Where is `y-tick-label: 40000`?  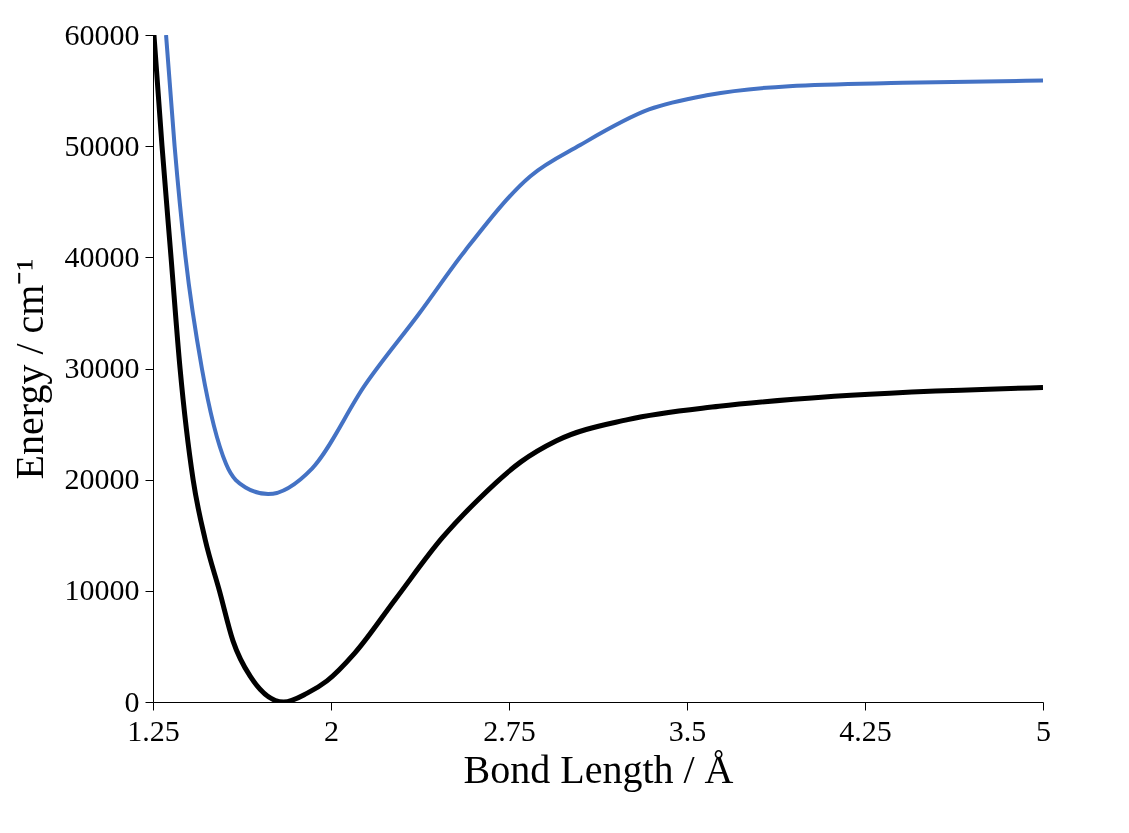
y-tick-label: 40000 is located at coordinates (102, 256).